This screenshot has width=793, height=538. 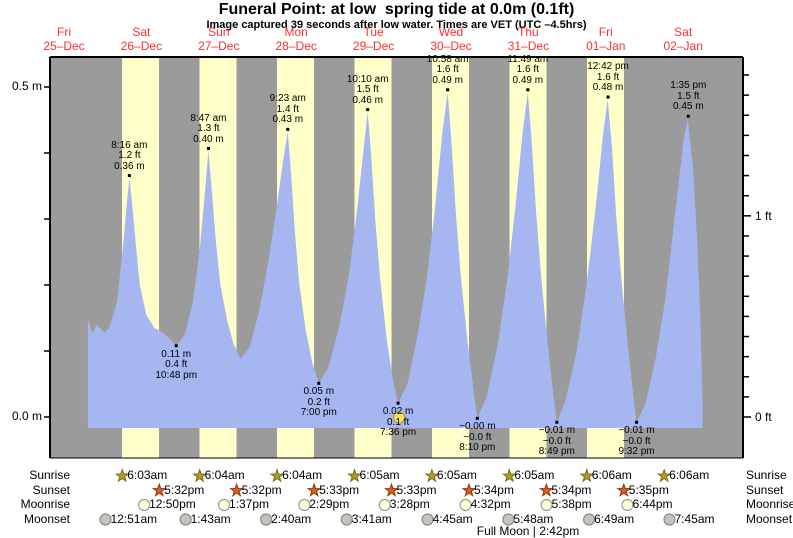 I want to click on high-tide-annotation: 10:10 am 1.5 ft 0.46 m, so click(x=368, y=90).